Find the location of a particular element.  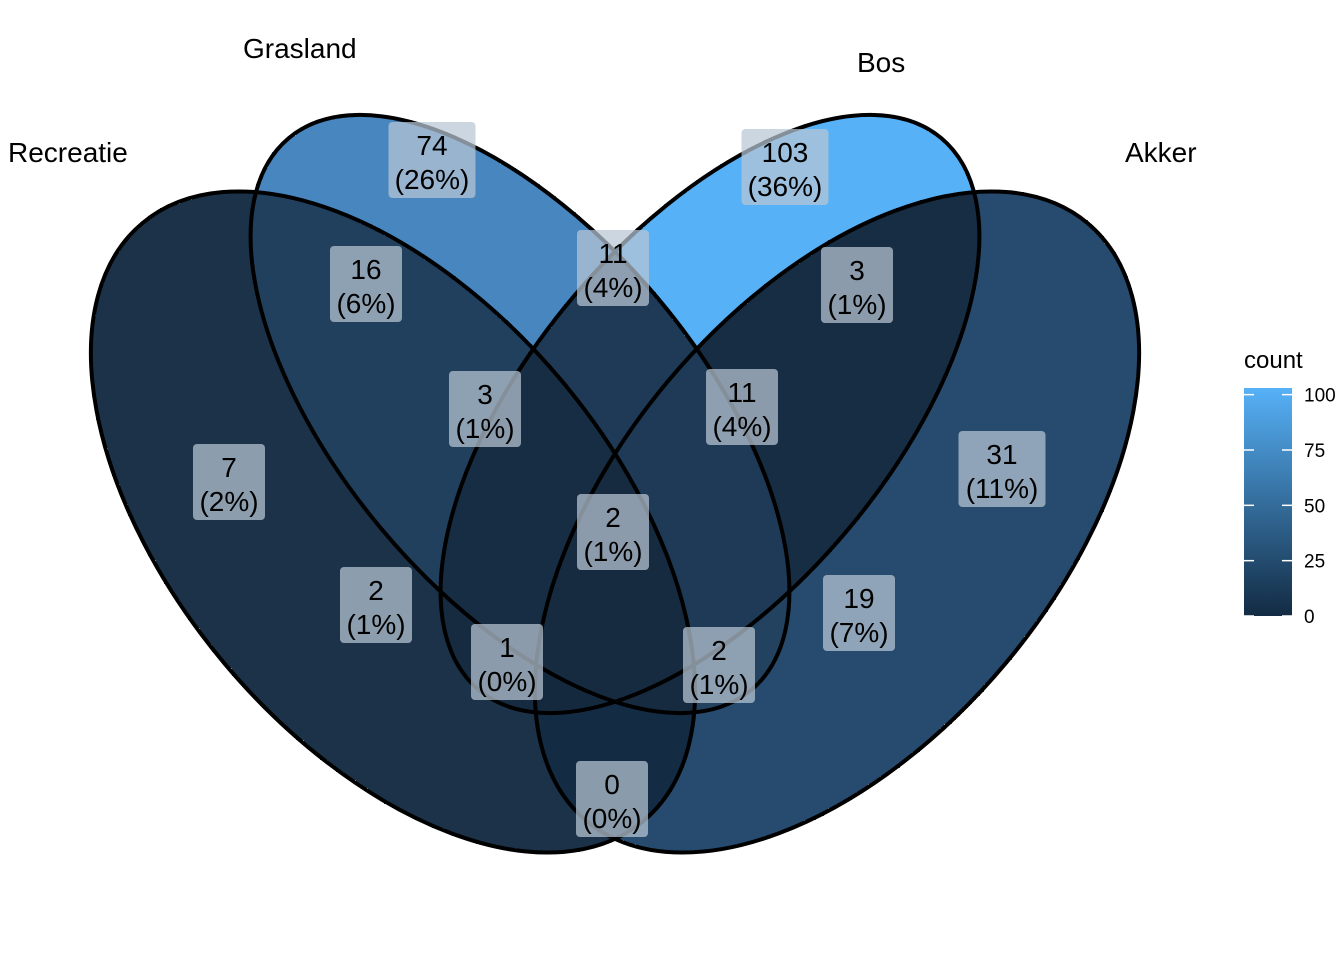

legend-colorbar is located at coordinates (1268, 502).